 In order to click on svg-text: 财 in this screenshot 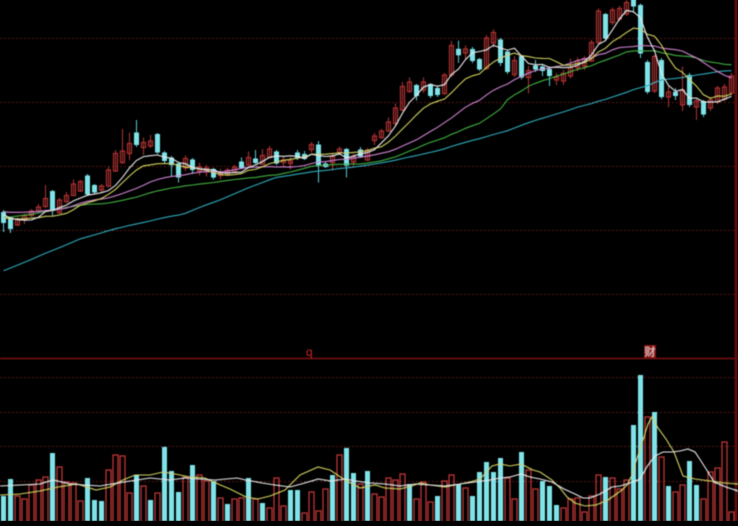, I will do `click(650, 352)`.